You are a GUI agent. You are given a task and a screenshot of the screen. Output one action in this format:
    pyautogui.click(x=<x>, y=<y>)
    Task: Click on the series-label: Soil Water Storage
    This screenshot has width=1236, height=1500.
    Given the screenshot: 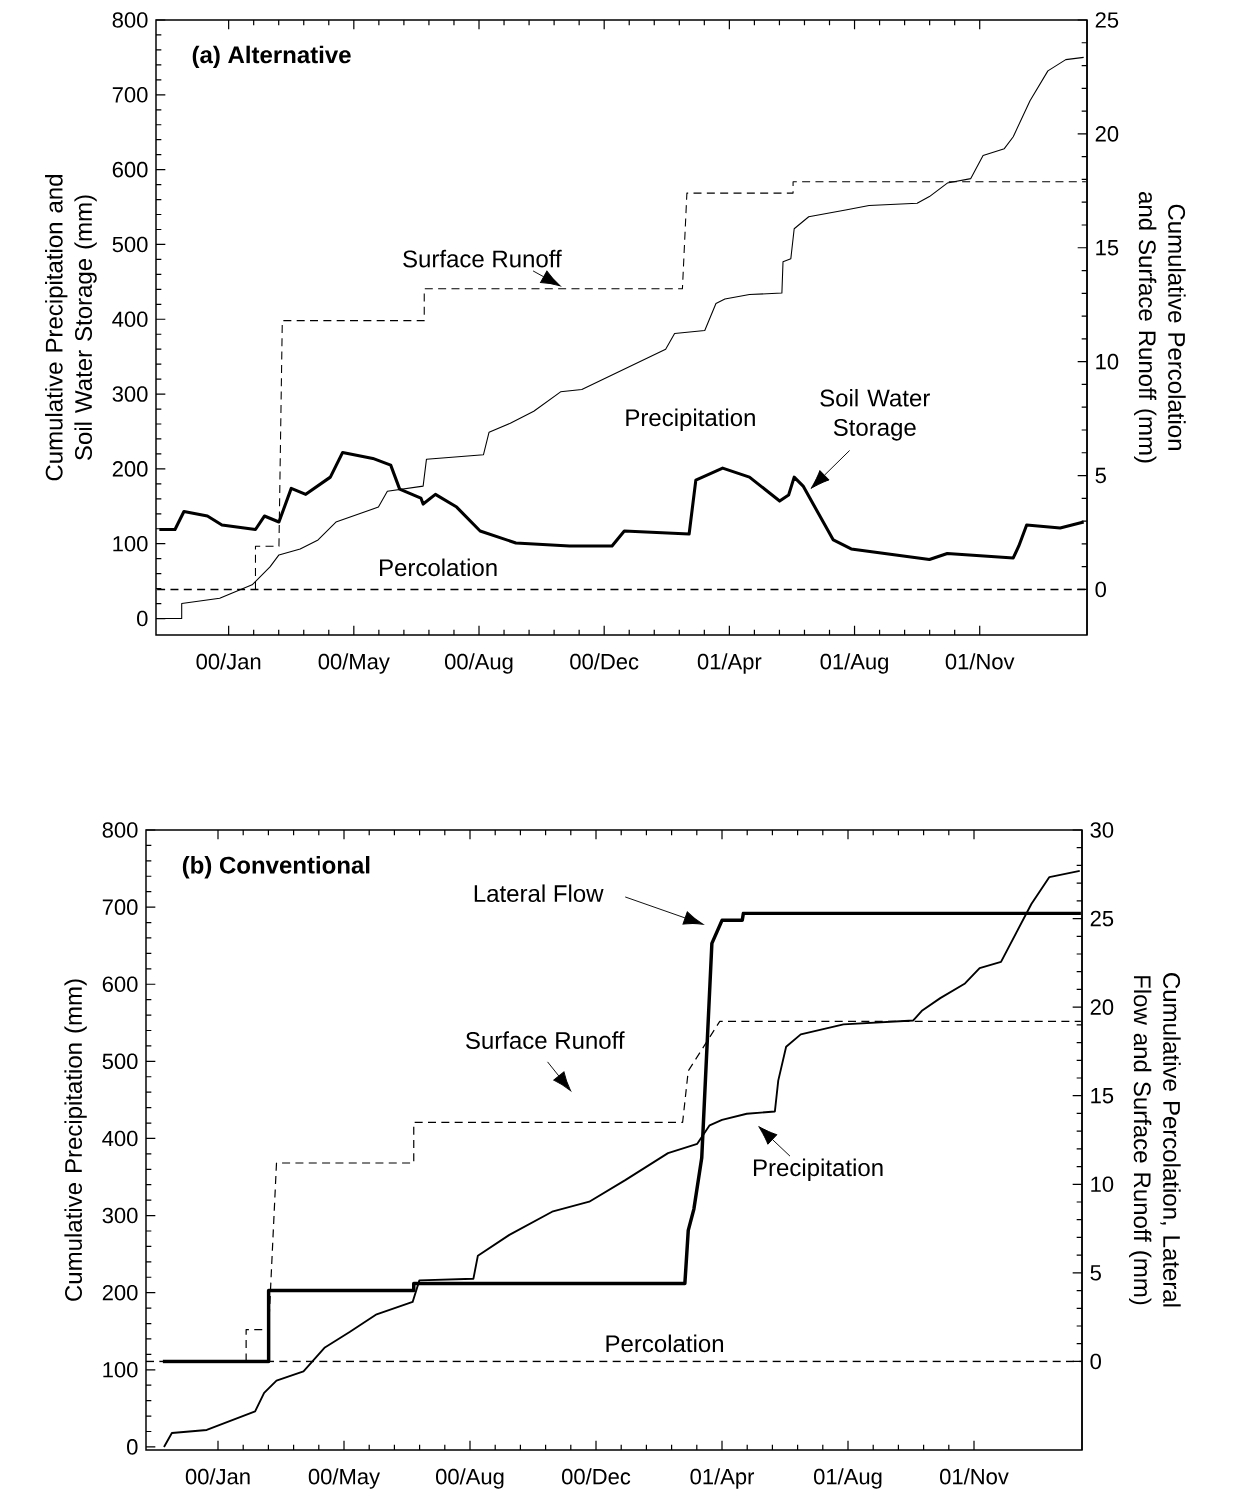 What is the action you would take?
    pyautogui.click(x=875, y=414)
    